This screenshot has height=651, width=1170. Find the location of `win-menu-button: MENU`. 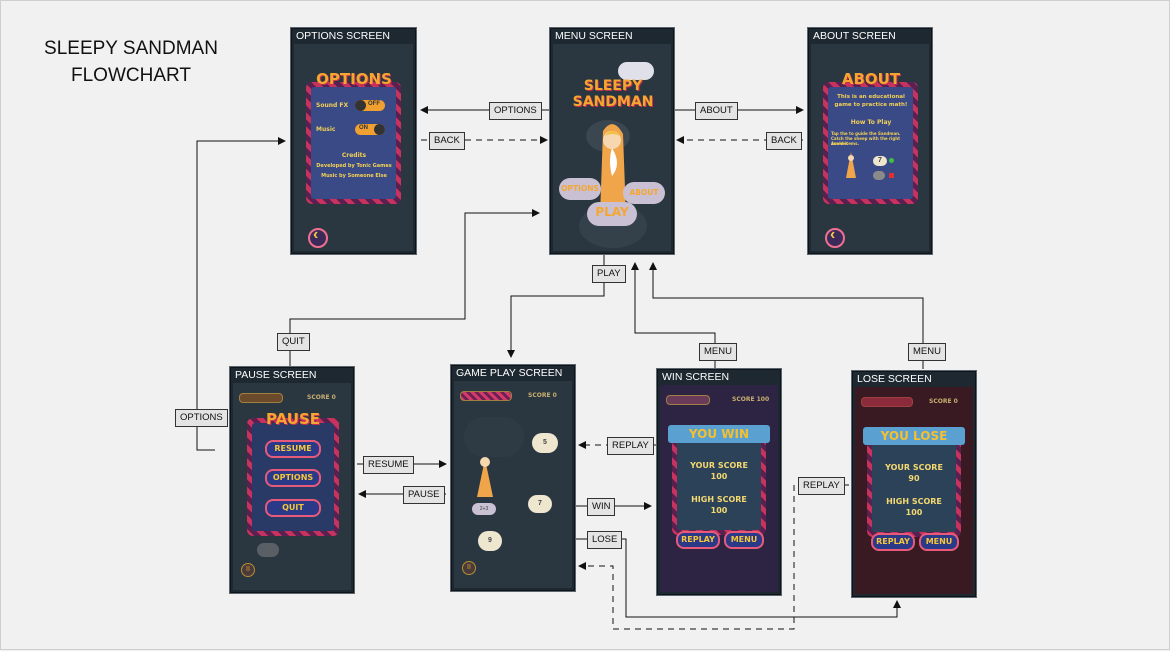

win-menu-button: MENU is located at coordinates (744, 540).